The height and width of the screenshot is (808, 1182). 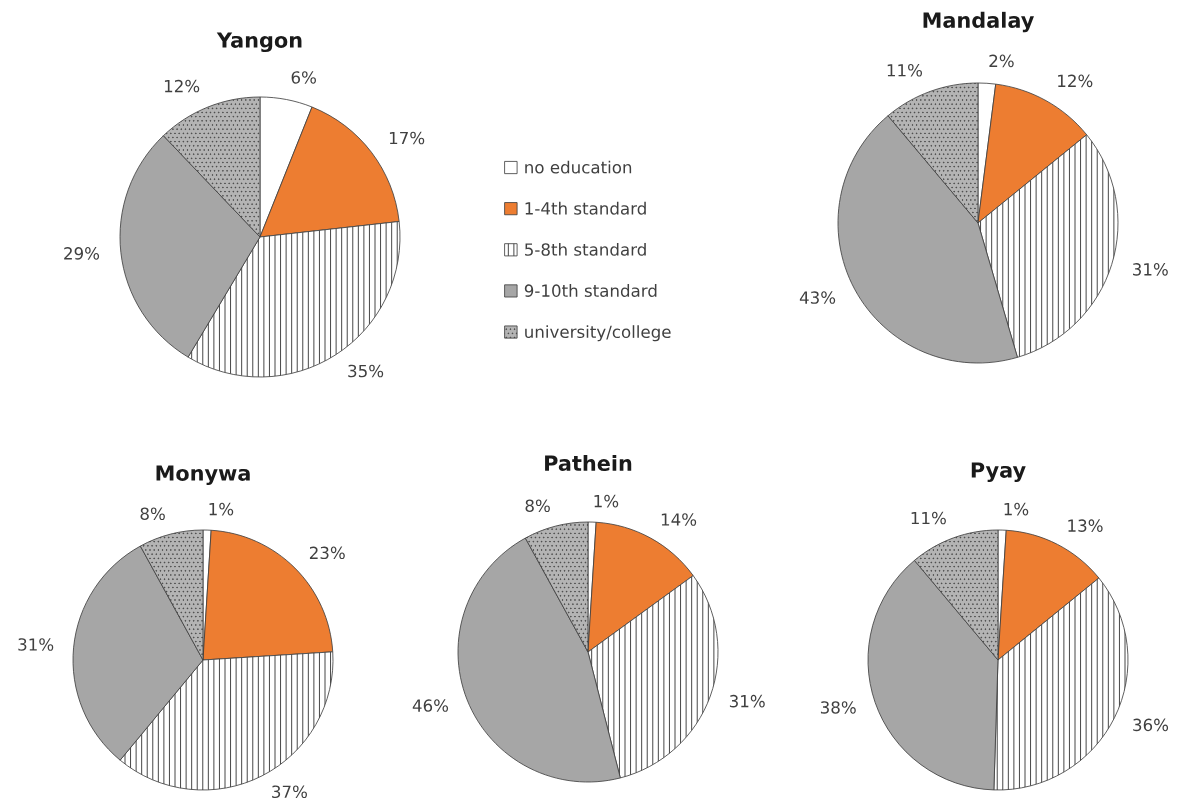 What do you see at coordinates (588, 463) in the screenshot?
I see `chart-title: Pathein` at bounding box center [588, 463].